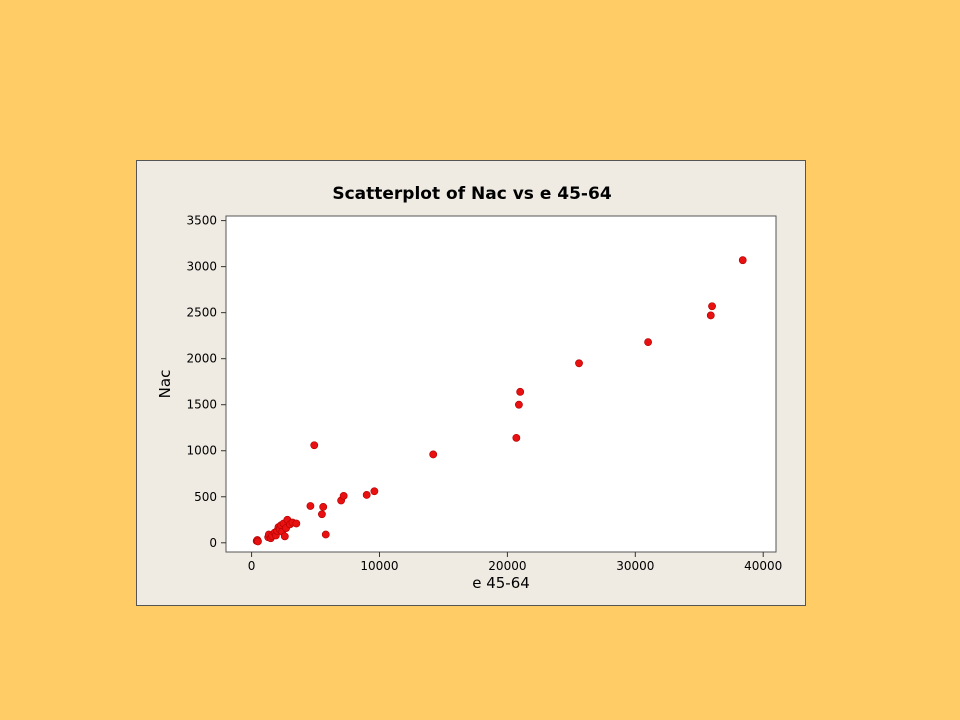  Describe the element at coordinates (206, 382) in the screenshot. I see `y-axis-ticks: 0 500 1000 1500 2000 2500 3000 3500` at that location.